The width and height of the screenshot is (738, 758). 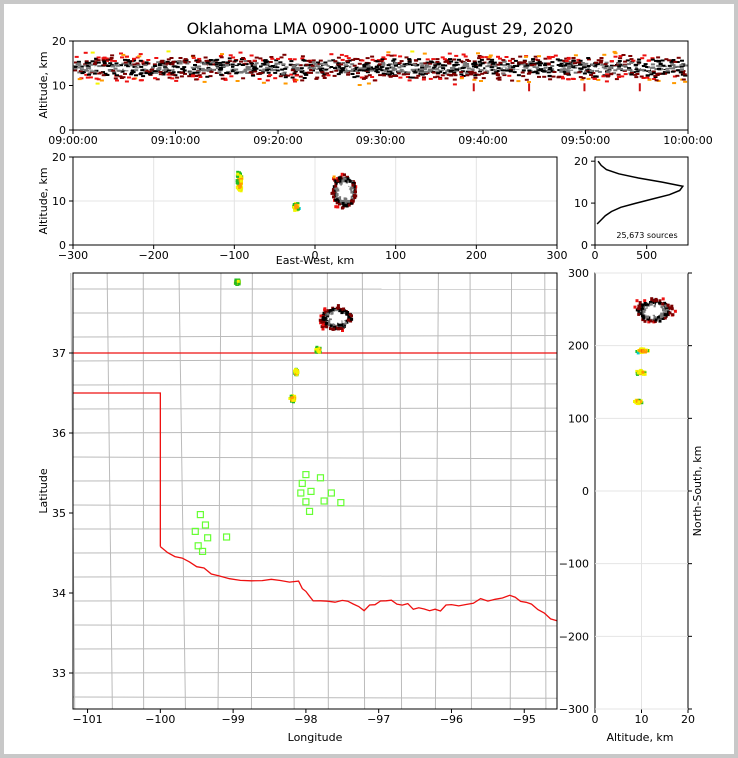 I want to click on time-altitude-x-tick-label: 09:40:00, so click(x=482, y=140).